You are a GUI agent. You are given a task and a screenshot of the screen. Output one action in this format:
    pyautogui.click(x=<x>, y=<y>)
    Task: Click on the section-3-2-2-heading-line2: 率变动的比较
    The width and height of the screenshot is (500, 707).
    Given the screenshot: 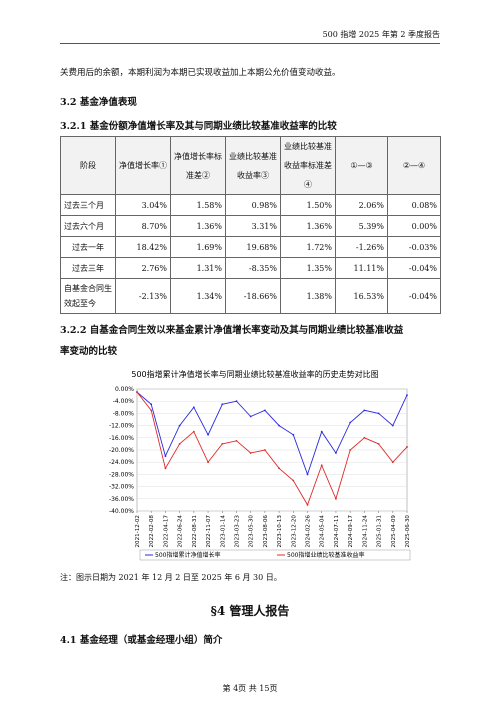 What is the action you would take?
    pyautogui.click(x=89, y=351)
    